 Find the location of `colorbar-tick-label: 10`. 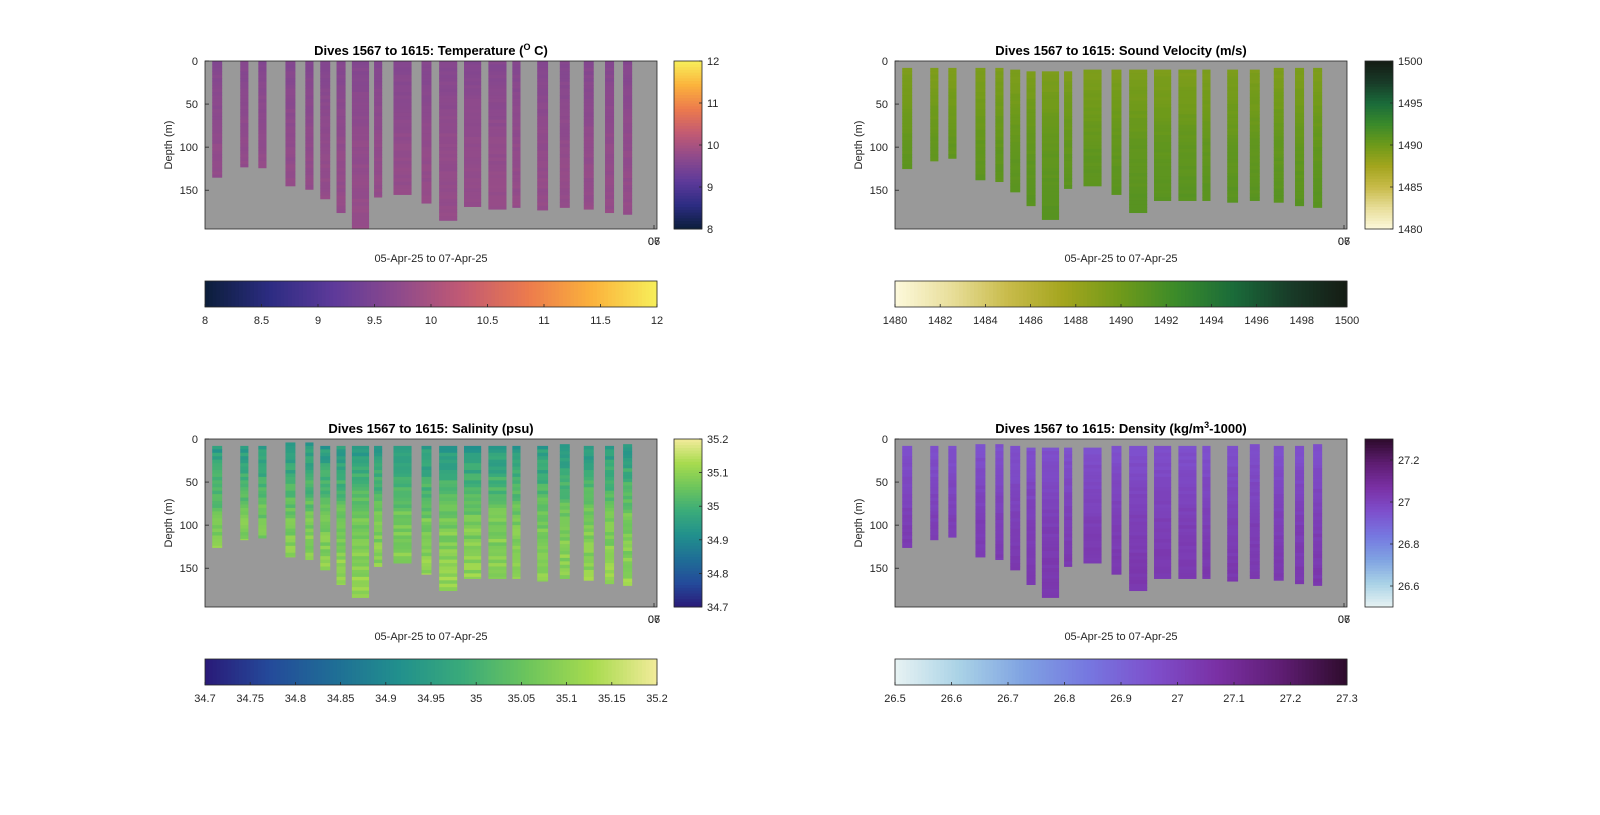

colorbar-tick-label: 10 is located at coordinates (431, 321).